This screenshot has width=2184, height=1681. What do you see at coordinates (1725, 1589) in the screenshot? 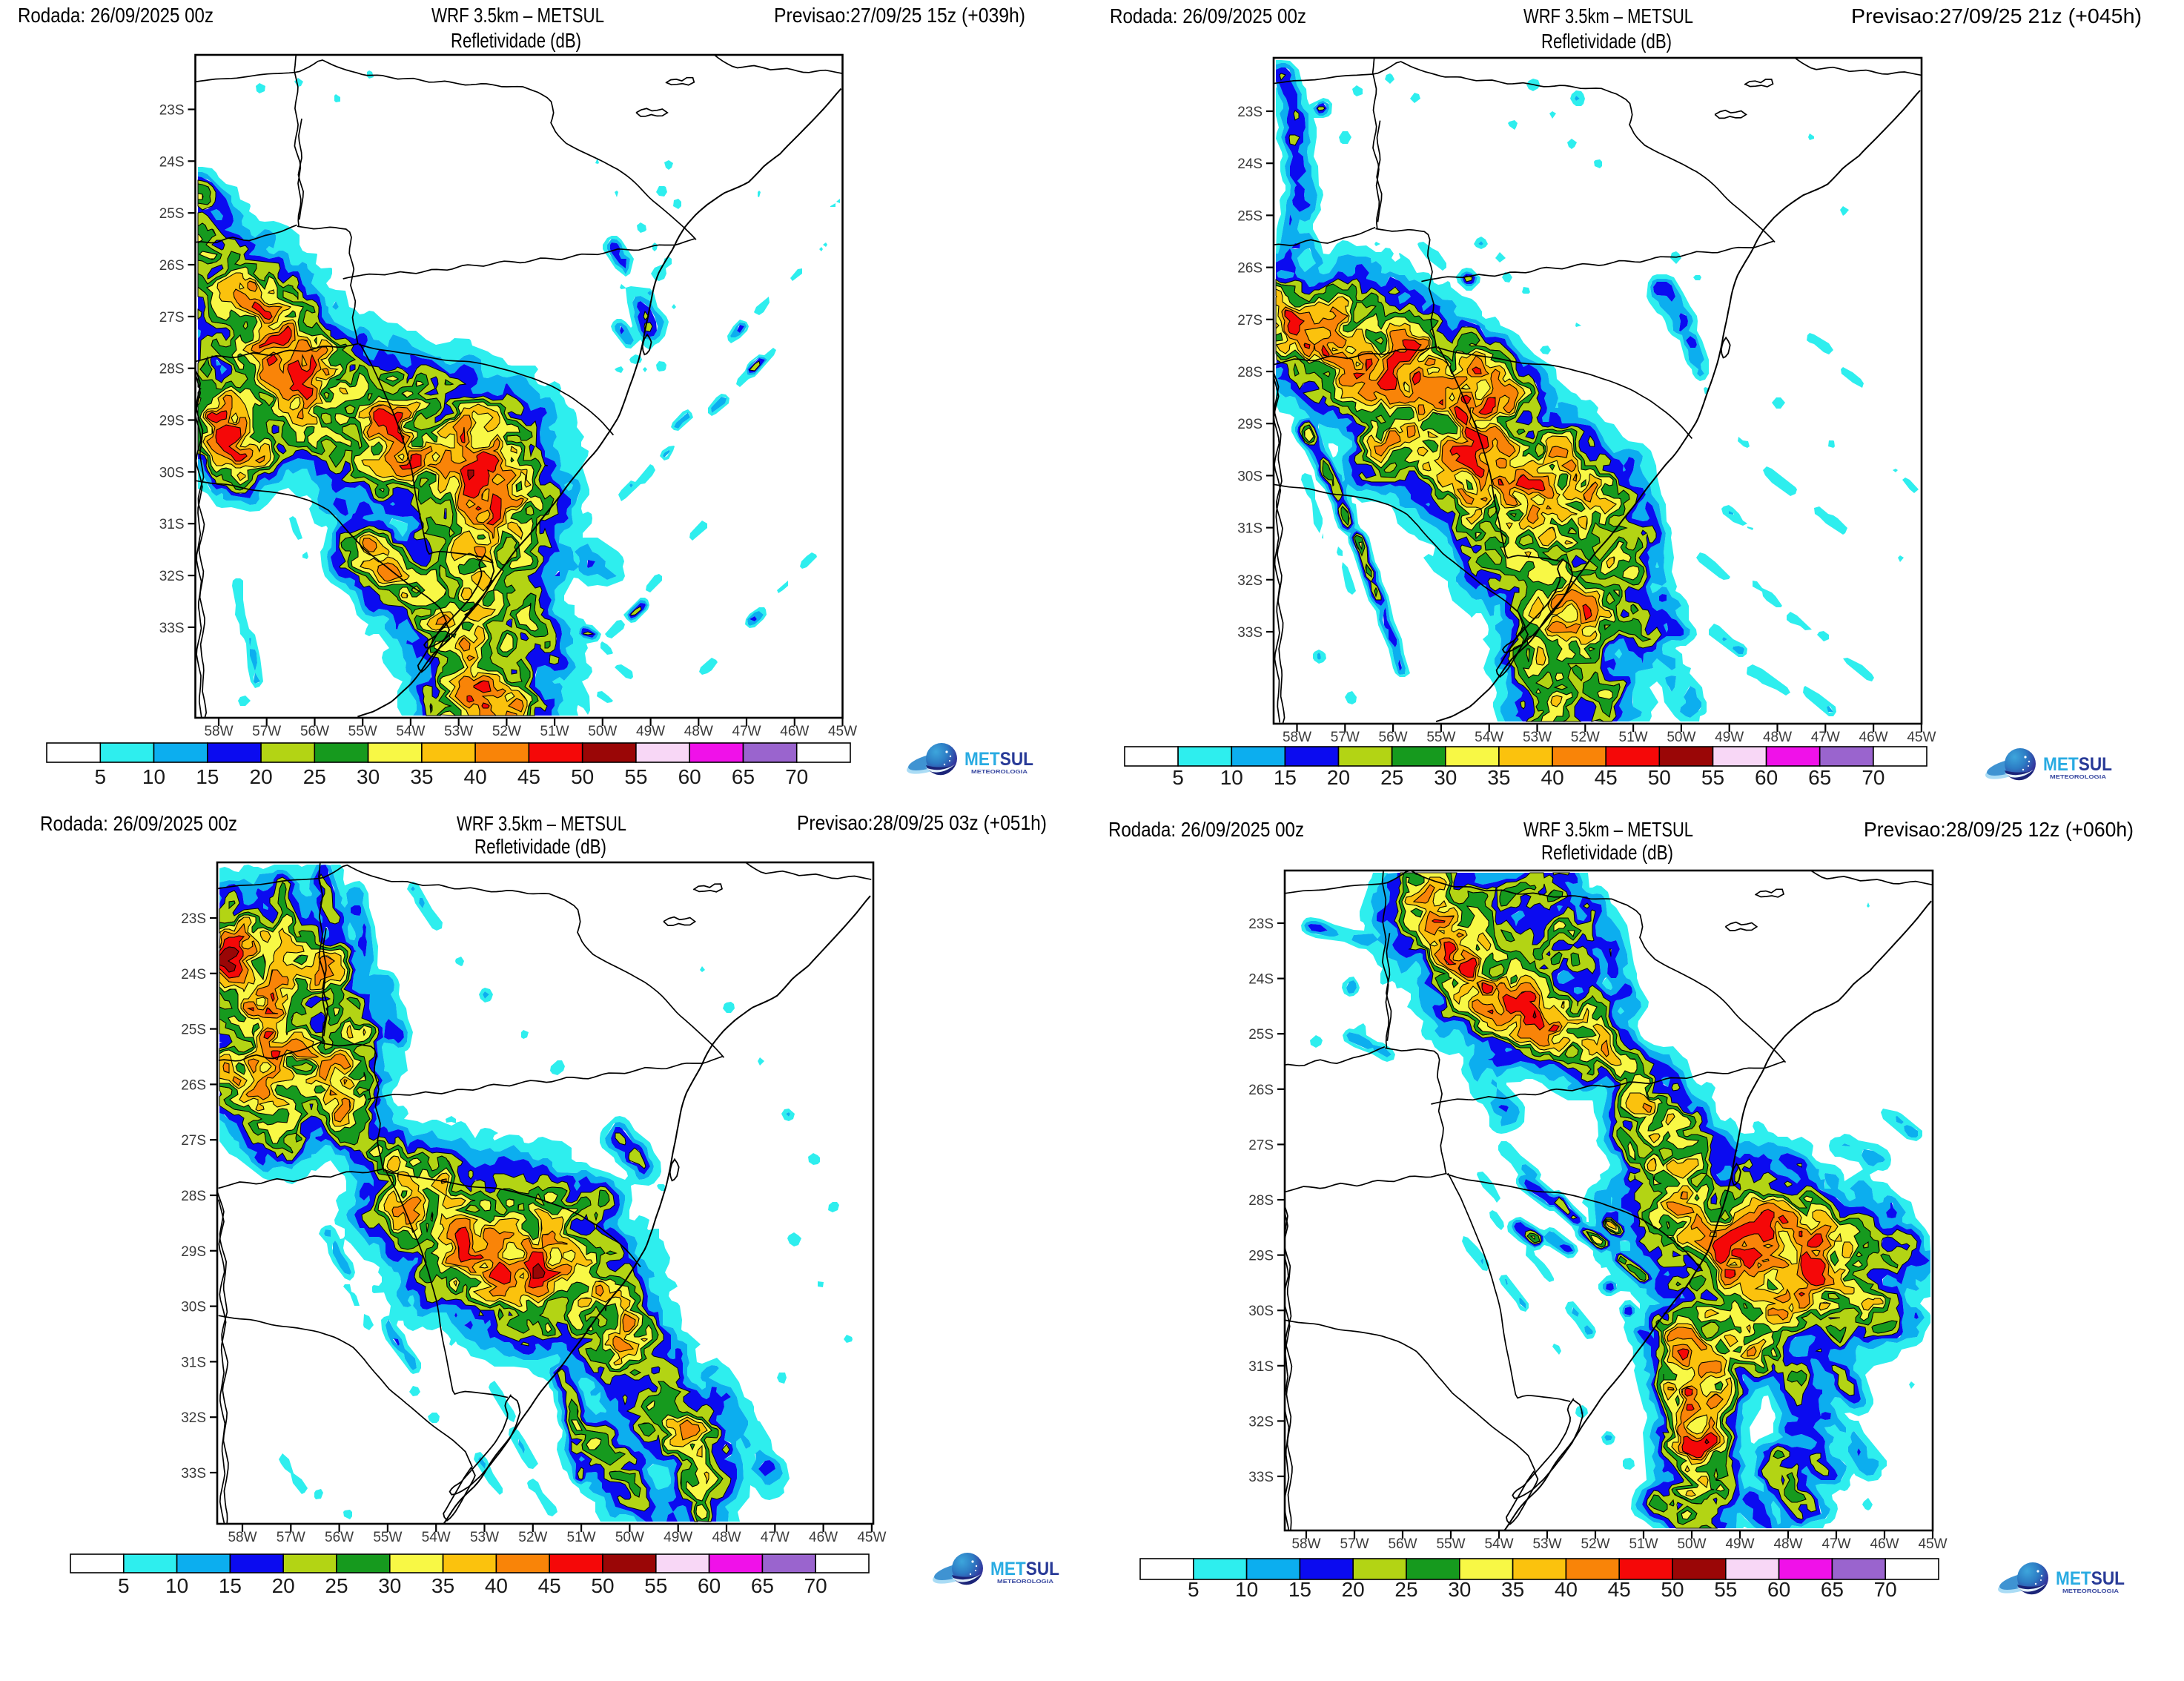
I see `svg-text: 55` at bounding box center [1725, 1589].